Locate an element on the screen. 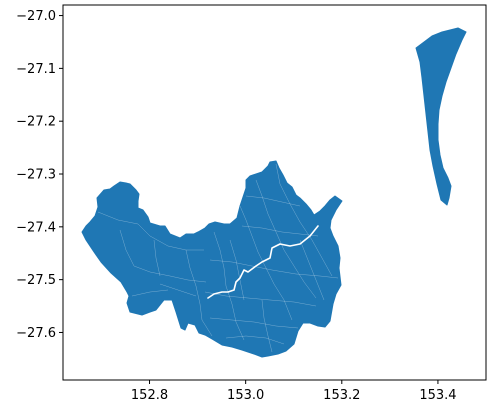 Image resolution: width=495 pixels, height=413 pixels. y-axis: −27.0 −27.1 −27.2 −27.3 −27.4 −27.5 −27.6 is located at coordinates (39, 175).